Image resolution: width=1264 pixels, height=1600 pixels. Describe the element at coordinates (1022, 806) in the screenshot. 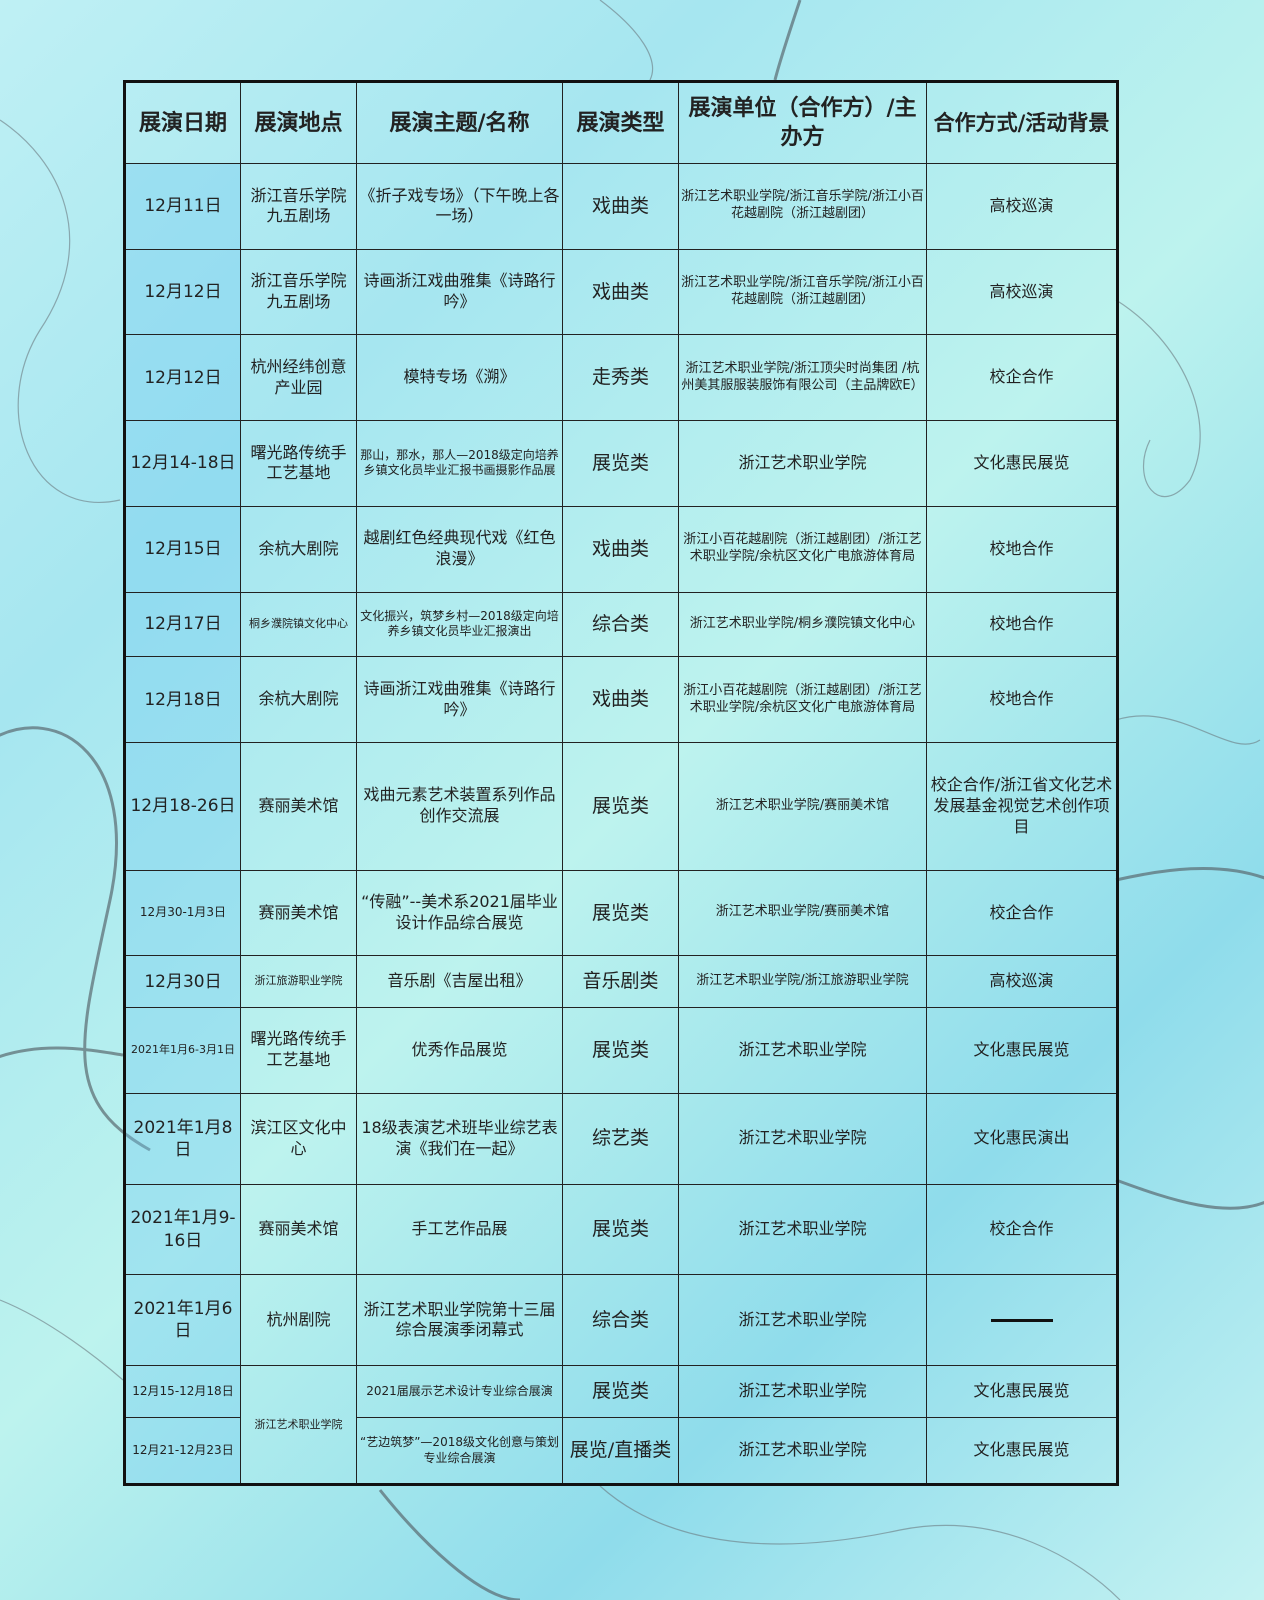

I see `cell-coop: 校企合作/浙江省文化艺术发展基金视觉艺术创作项目` at that location.